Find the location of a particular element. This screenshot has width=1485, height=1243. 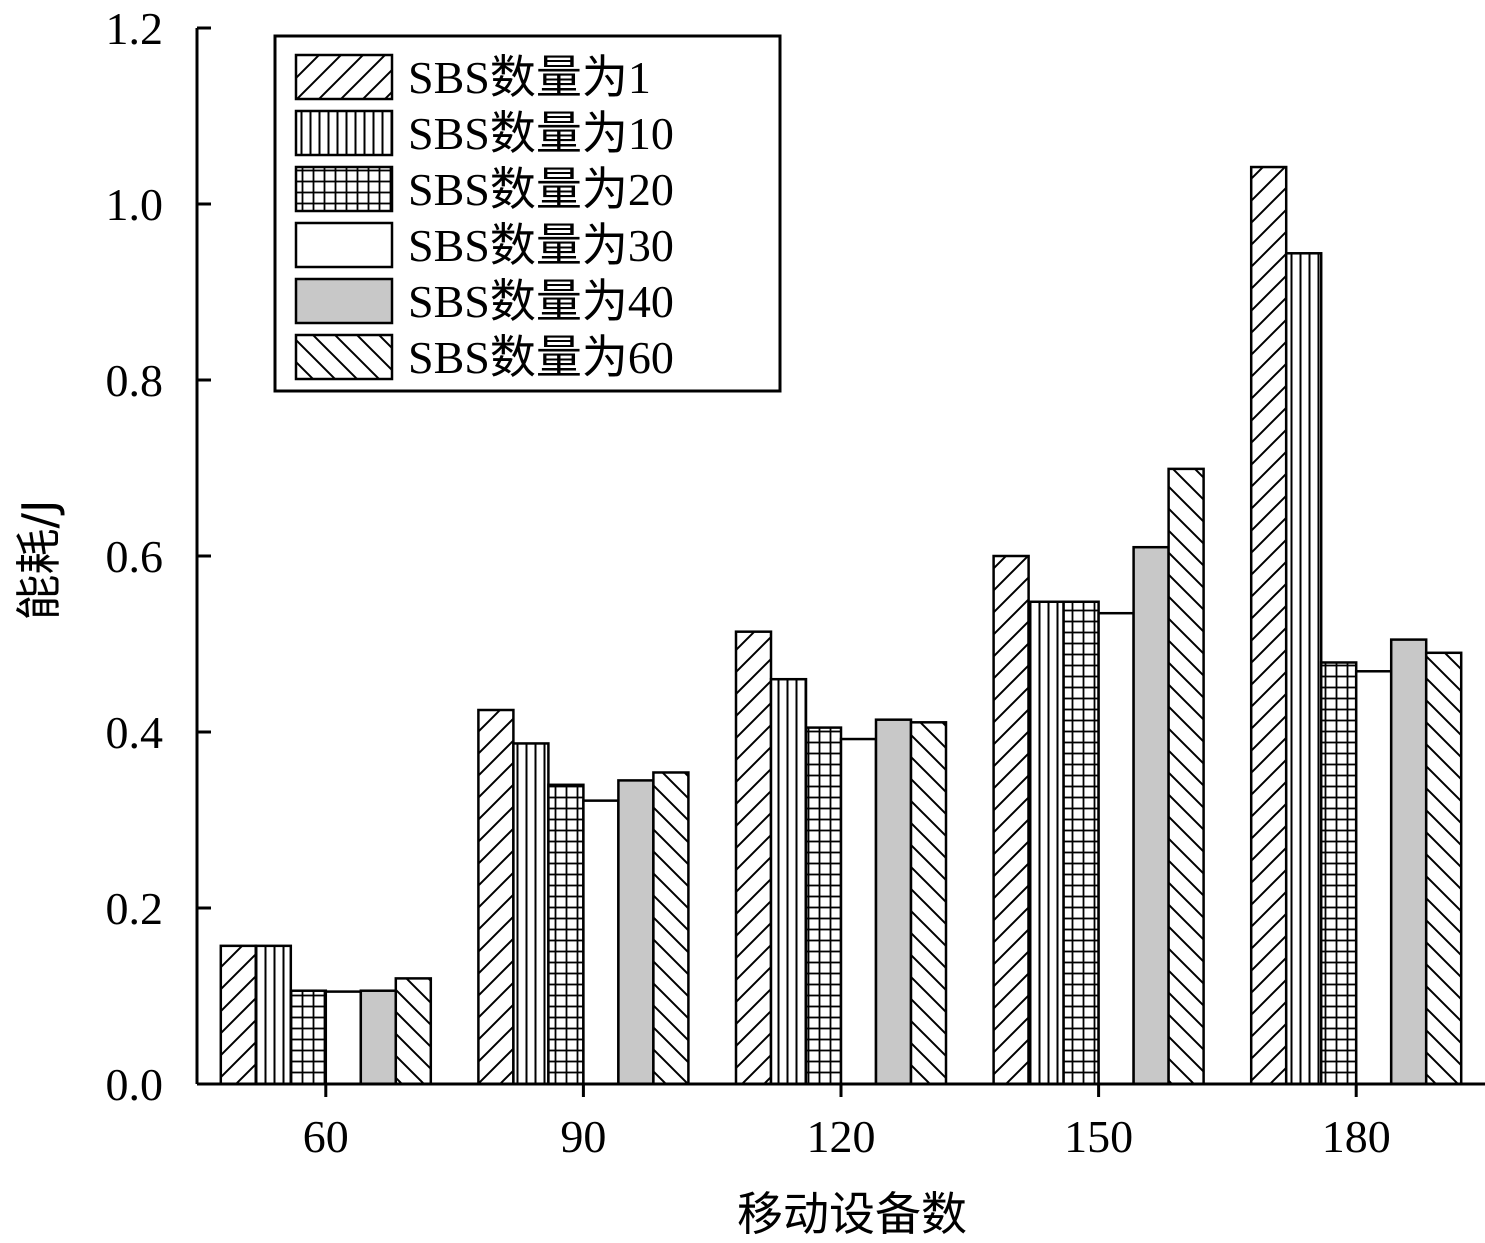

legend-label-3: SBS数量为20 is located at coordinates (541, 189).